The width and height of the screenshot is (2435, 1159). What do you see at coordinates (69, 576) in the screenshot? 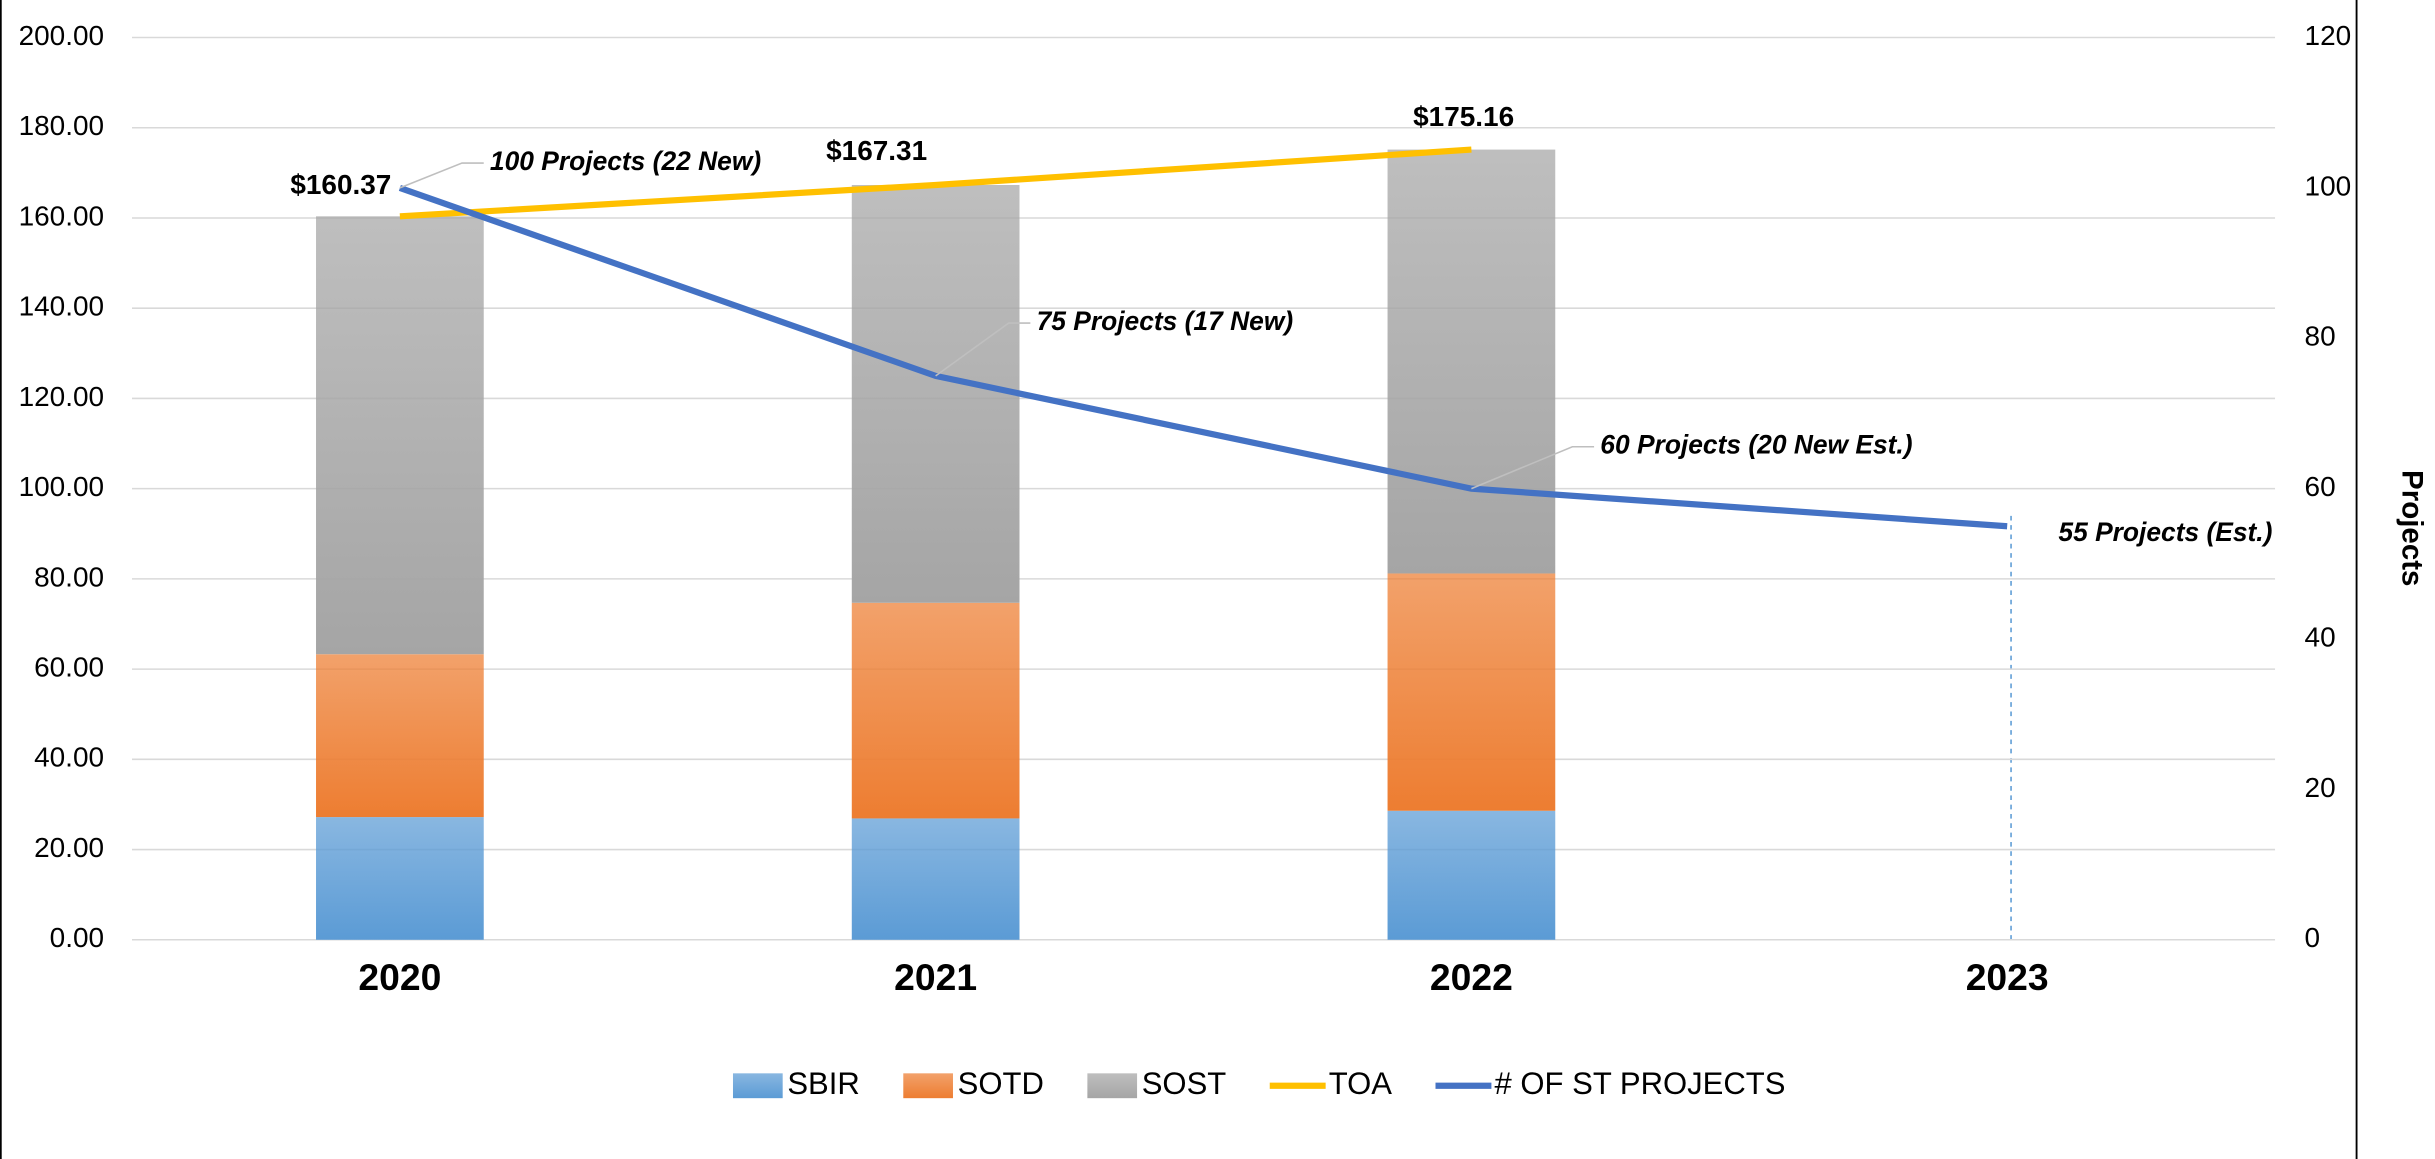
I see `y-tick-label: 80.00` at bounding box center [69, 576].